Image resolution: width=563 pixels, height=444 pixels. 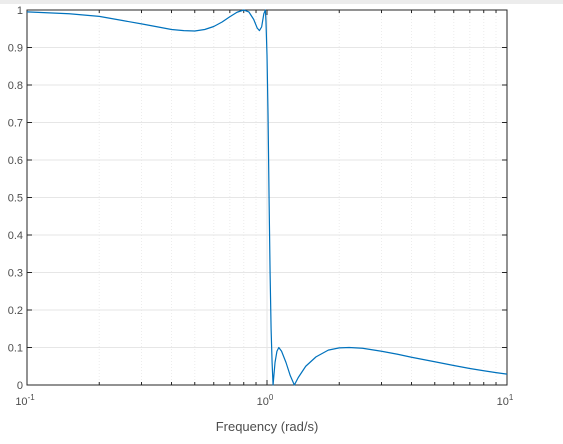 What do you see at coordinates (505, 400) in the screenshot?
I see `x-tick-label: 10¹` at bounding box center [505, 400].